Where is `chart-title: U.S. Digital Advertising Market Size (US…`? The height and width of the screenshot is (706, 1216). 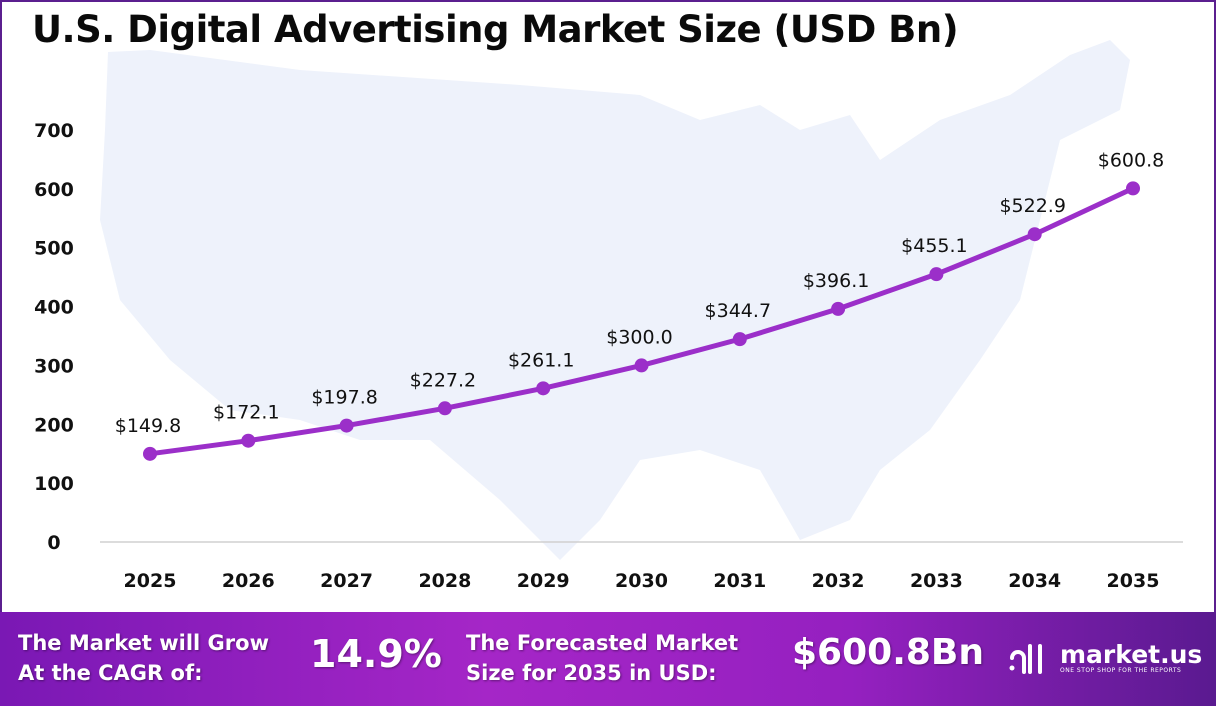 chart-title: U.S. Digital Advertising Market Size (US… is located at coordinates (495, 29).